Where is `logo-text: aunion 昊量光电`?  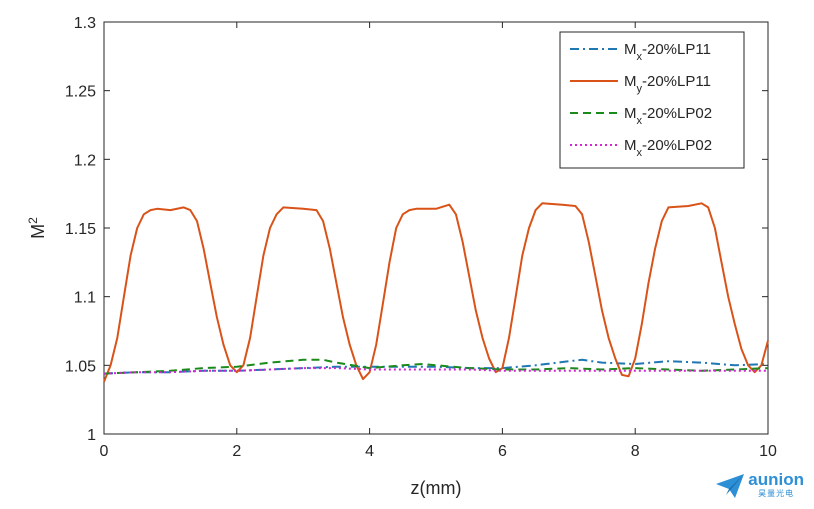 logo-text: aunion 昊量光电 is located at coordinates (776, 484).